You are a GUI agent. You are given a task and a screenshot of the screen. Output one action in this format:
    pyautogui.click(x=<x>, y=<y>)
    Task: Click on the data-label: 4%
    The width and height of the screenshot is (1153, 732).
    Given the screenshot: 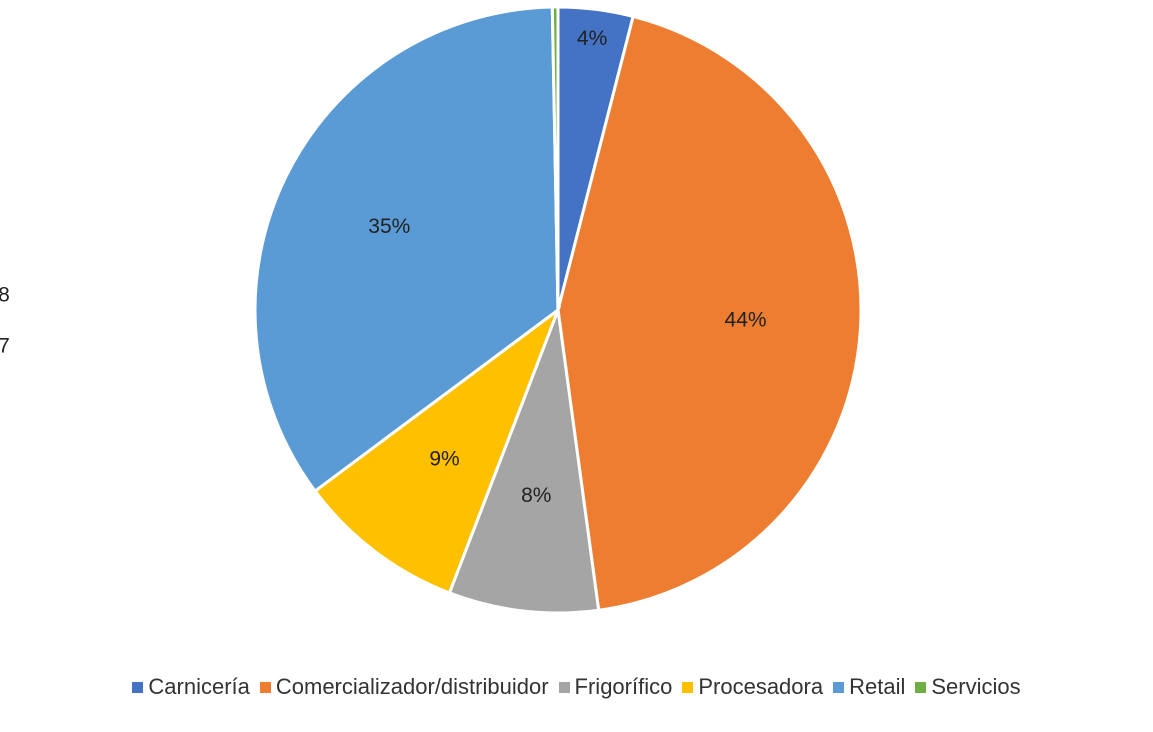 What is the action you would take?
    pyautogui.click(x=592, y=38)
    